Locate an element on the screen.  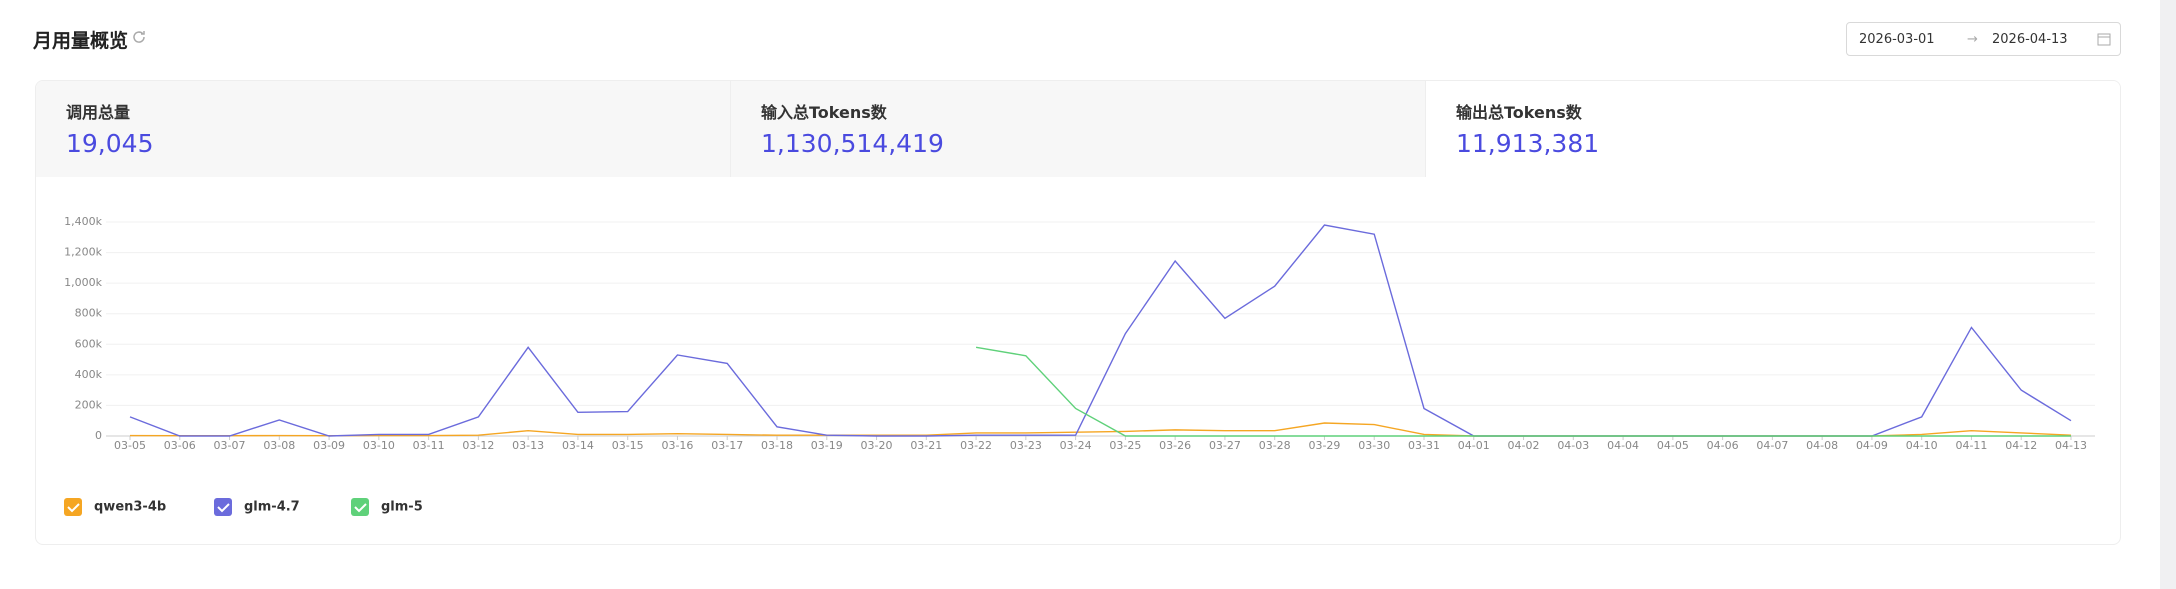
x-tick-label: 03-17 is located at coordinates (727, 445).